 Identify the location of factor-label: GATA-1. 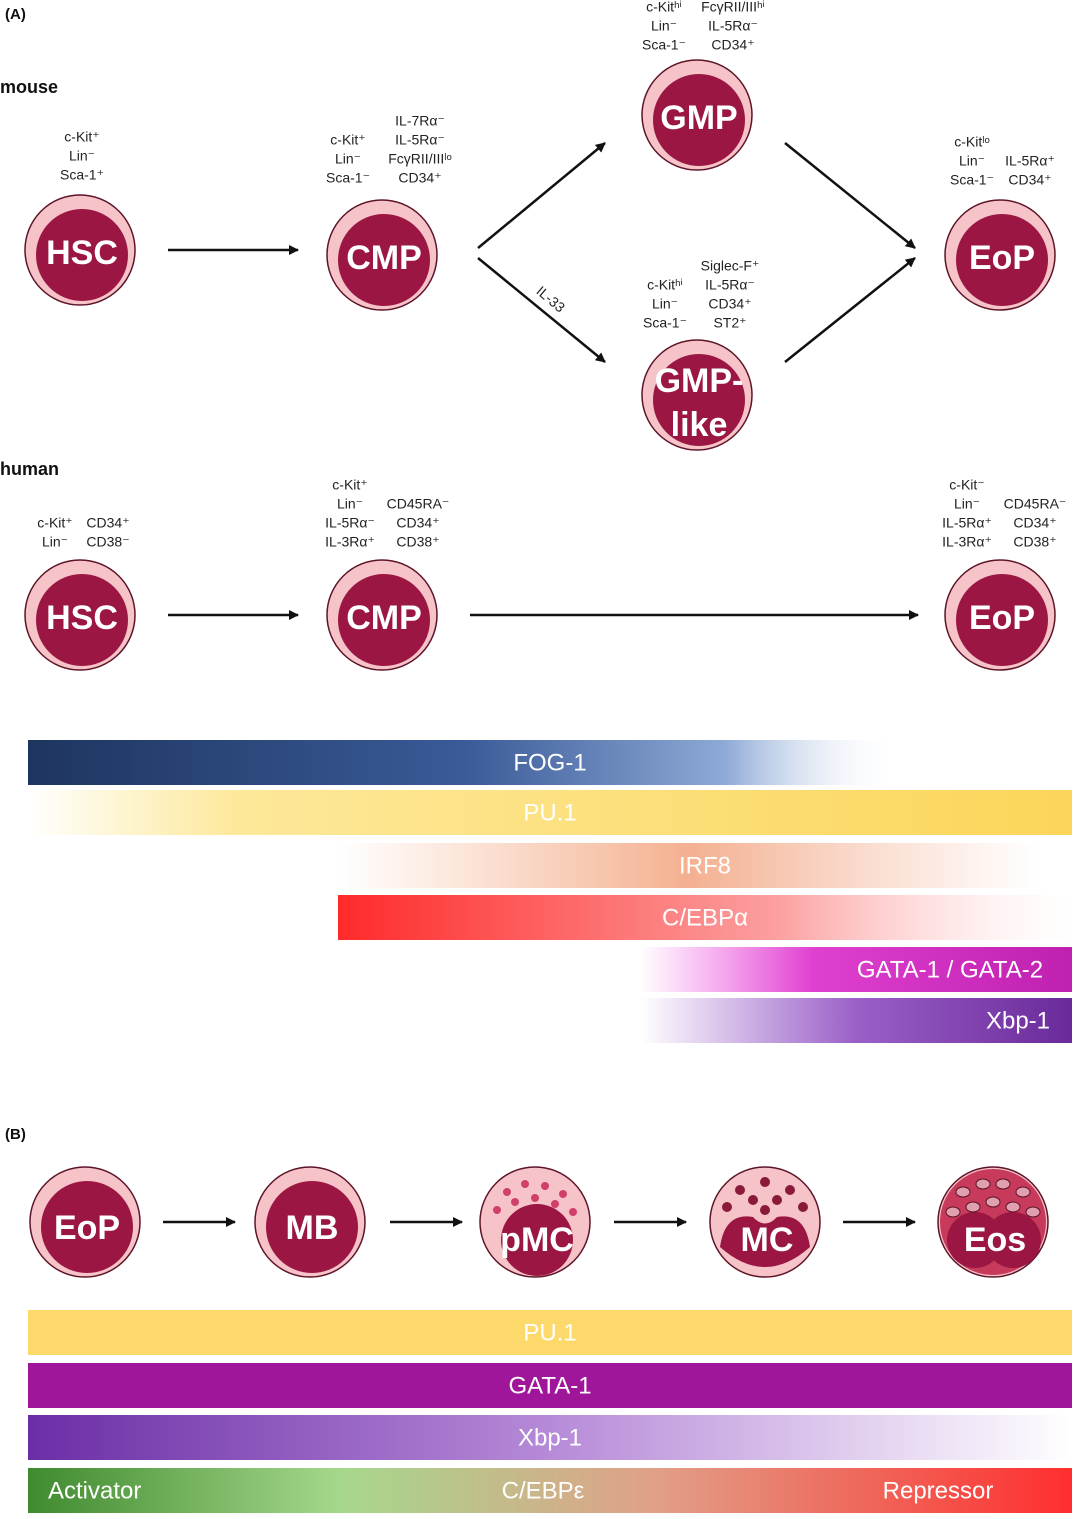
(549, 1385).